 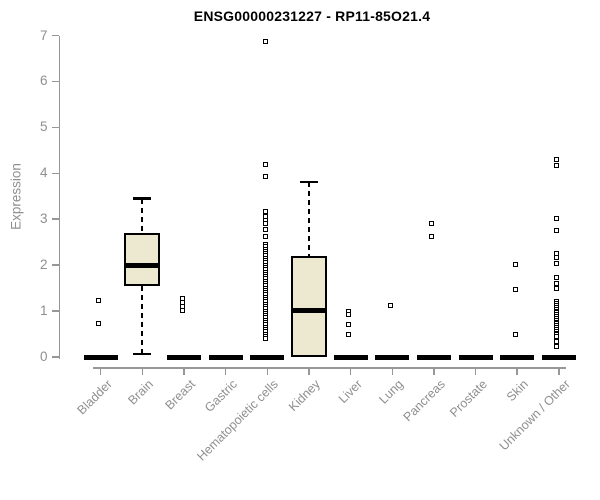 I want to click on y-tick-label: 0, so click(x=43, y=356).